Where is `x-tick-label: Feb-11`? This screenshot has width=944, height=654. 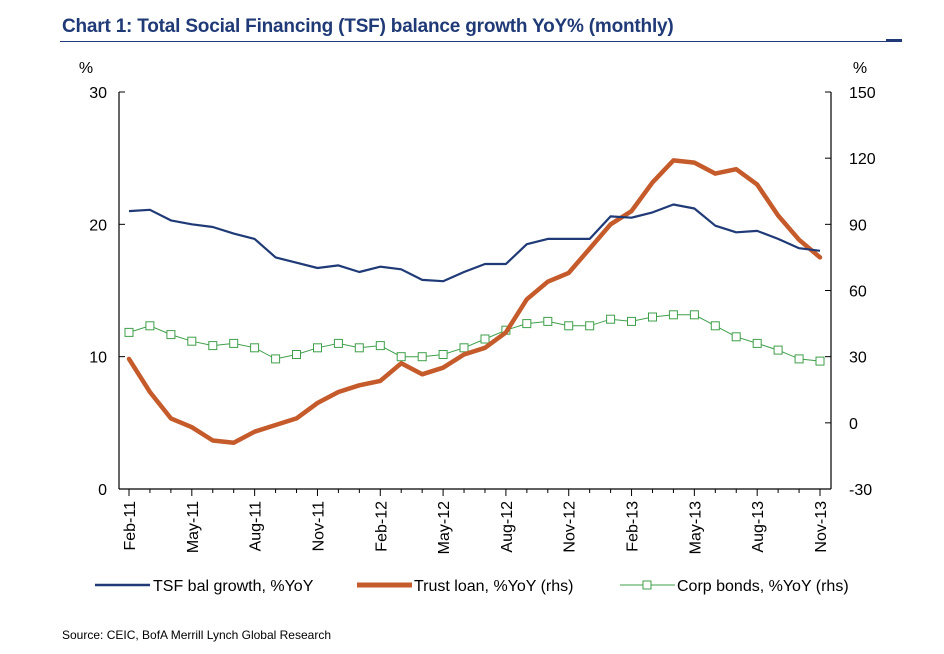 x-tick-label: Feb-11 is located at coordinates (130, 526).